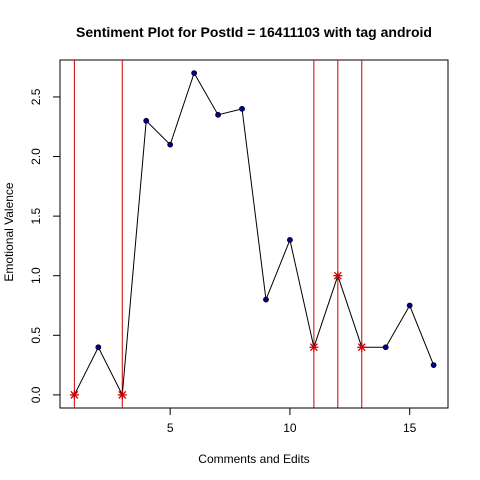 This screenshot has height=480, width=480. What do you see at coordinates (36, 96) in the screenshot?
I see `y-tick-label-5: 2.5` at bounding box center [36, 96].